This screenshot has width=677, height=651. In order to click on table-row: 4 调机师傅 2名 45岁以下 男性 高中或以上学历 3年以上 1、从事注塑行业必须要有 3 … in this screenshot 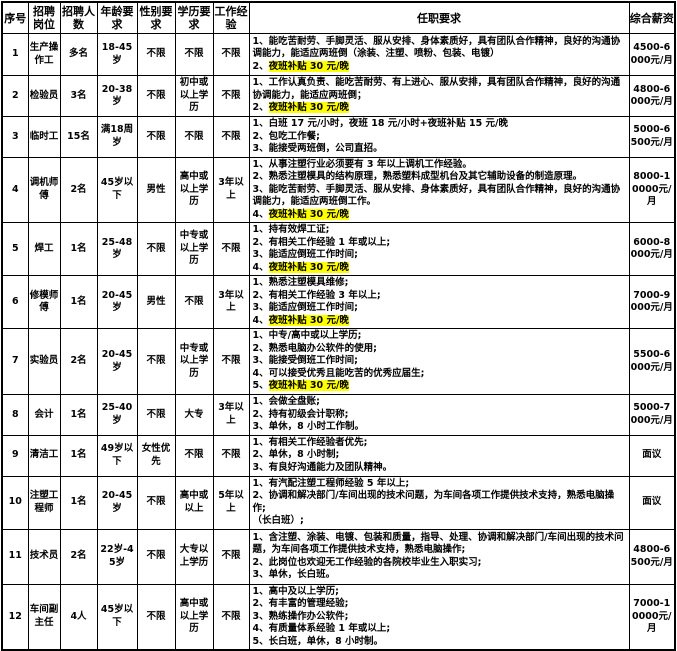, I will do `click(338, 189)`.